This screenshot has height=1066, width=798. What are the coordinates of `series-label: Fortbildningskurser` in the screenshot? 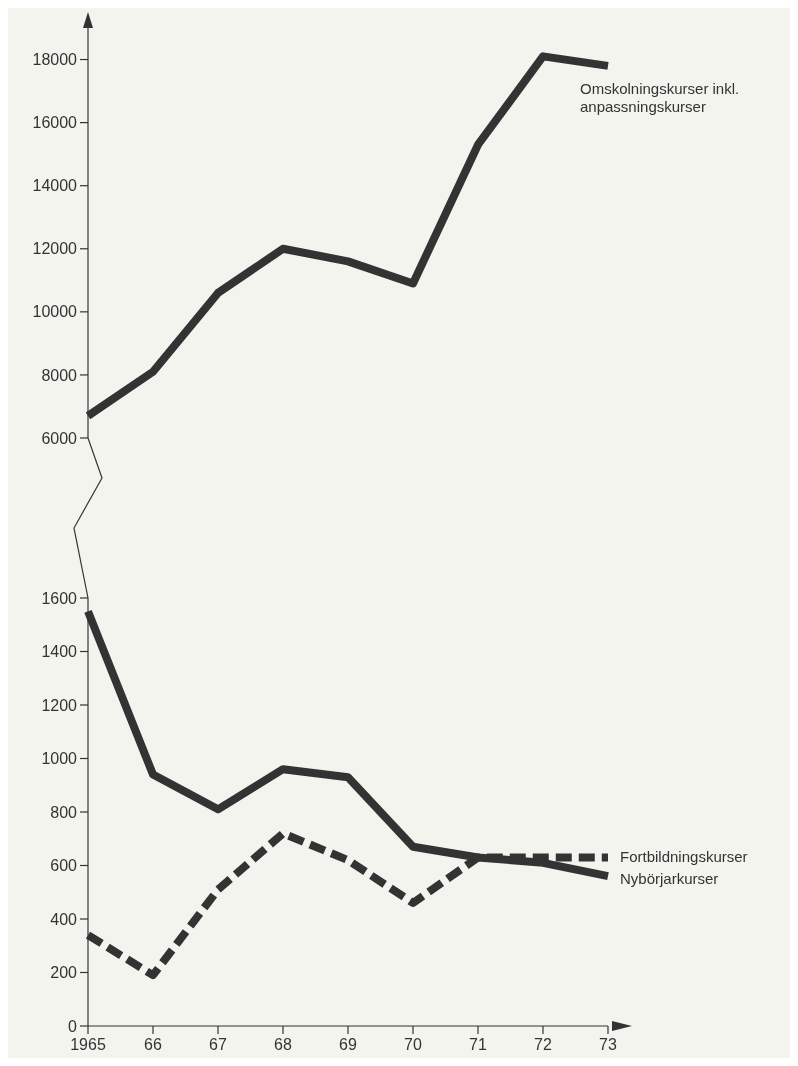 It's located at (684, 857).